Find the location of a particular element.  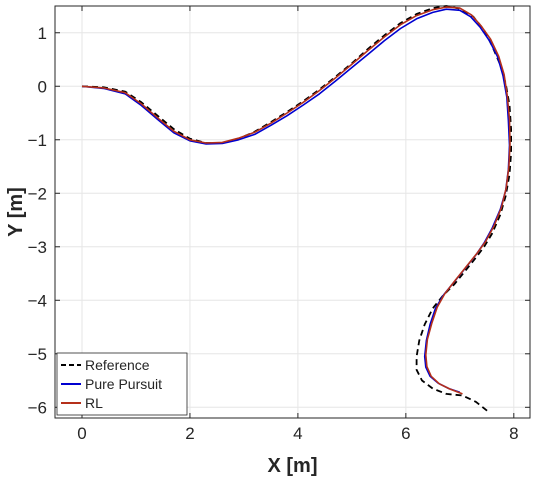

y-tick-label: −6 is located at coordinates (37, 407).